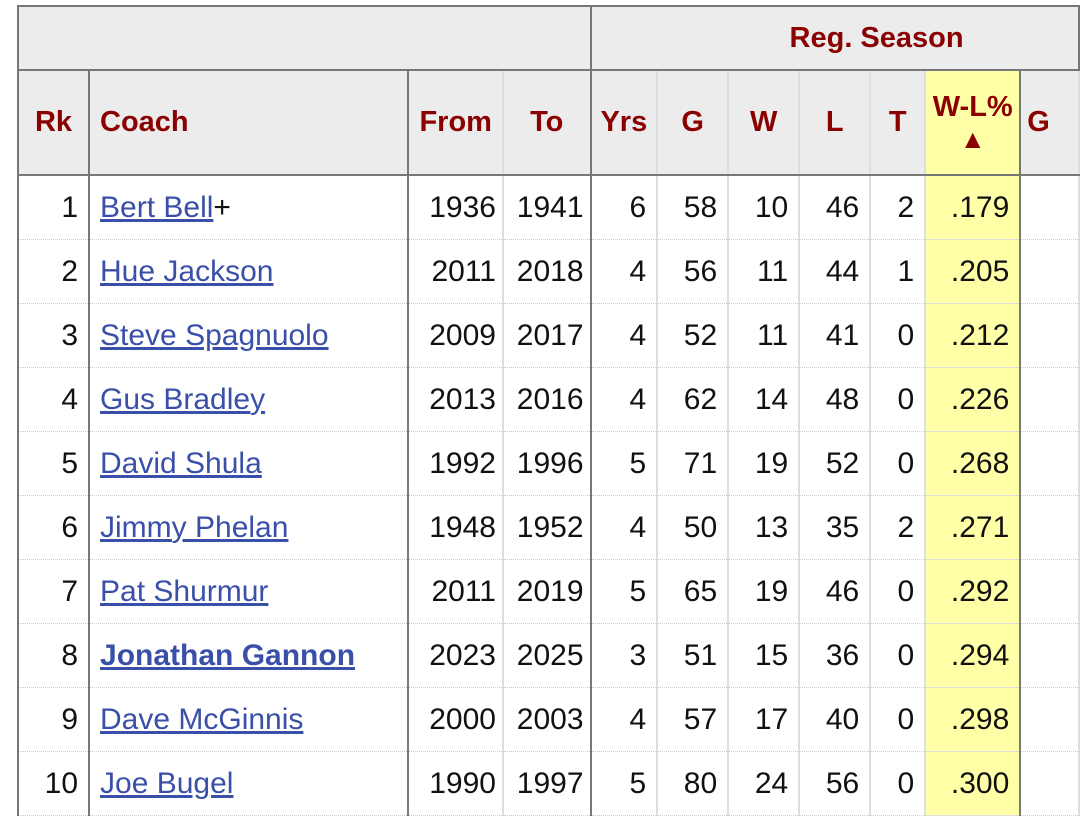 The height and width of the screenshot is (822, 1080). I want to click on header-group-reg-season: Reg. Season, so click(834, 38).